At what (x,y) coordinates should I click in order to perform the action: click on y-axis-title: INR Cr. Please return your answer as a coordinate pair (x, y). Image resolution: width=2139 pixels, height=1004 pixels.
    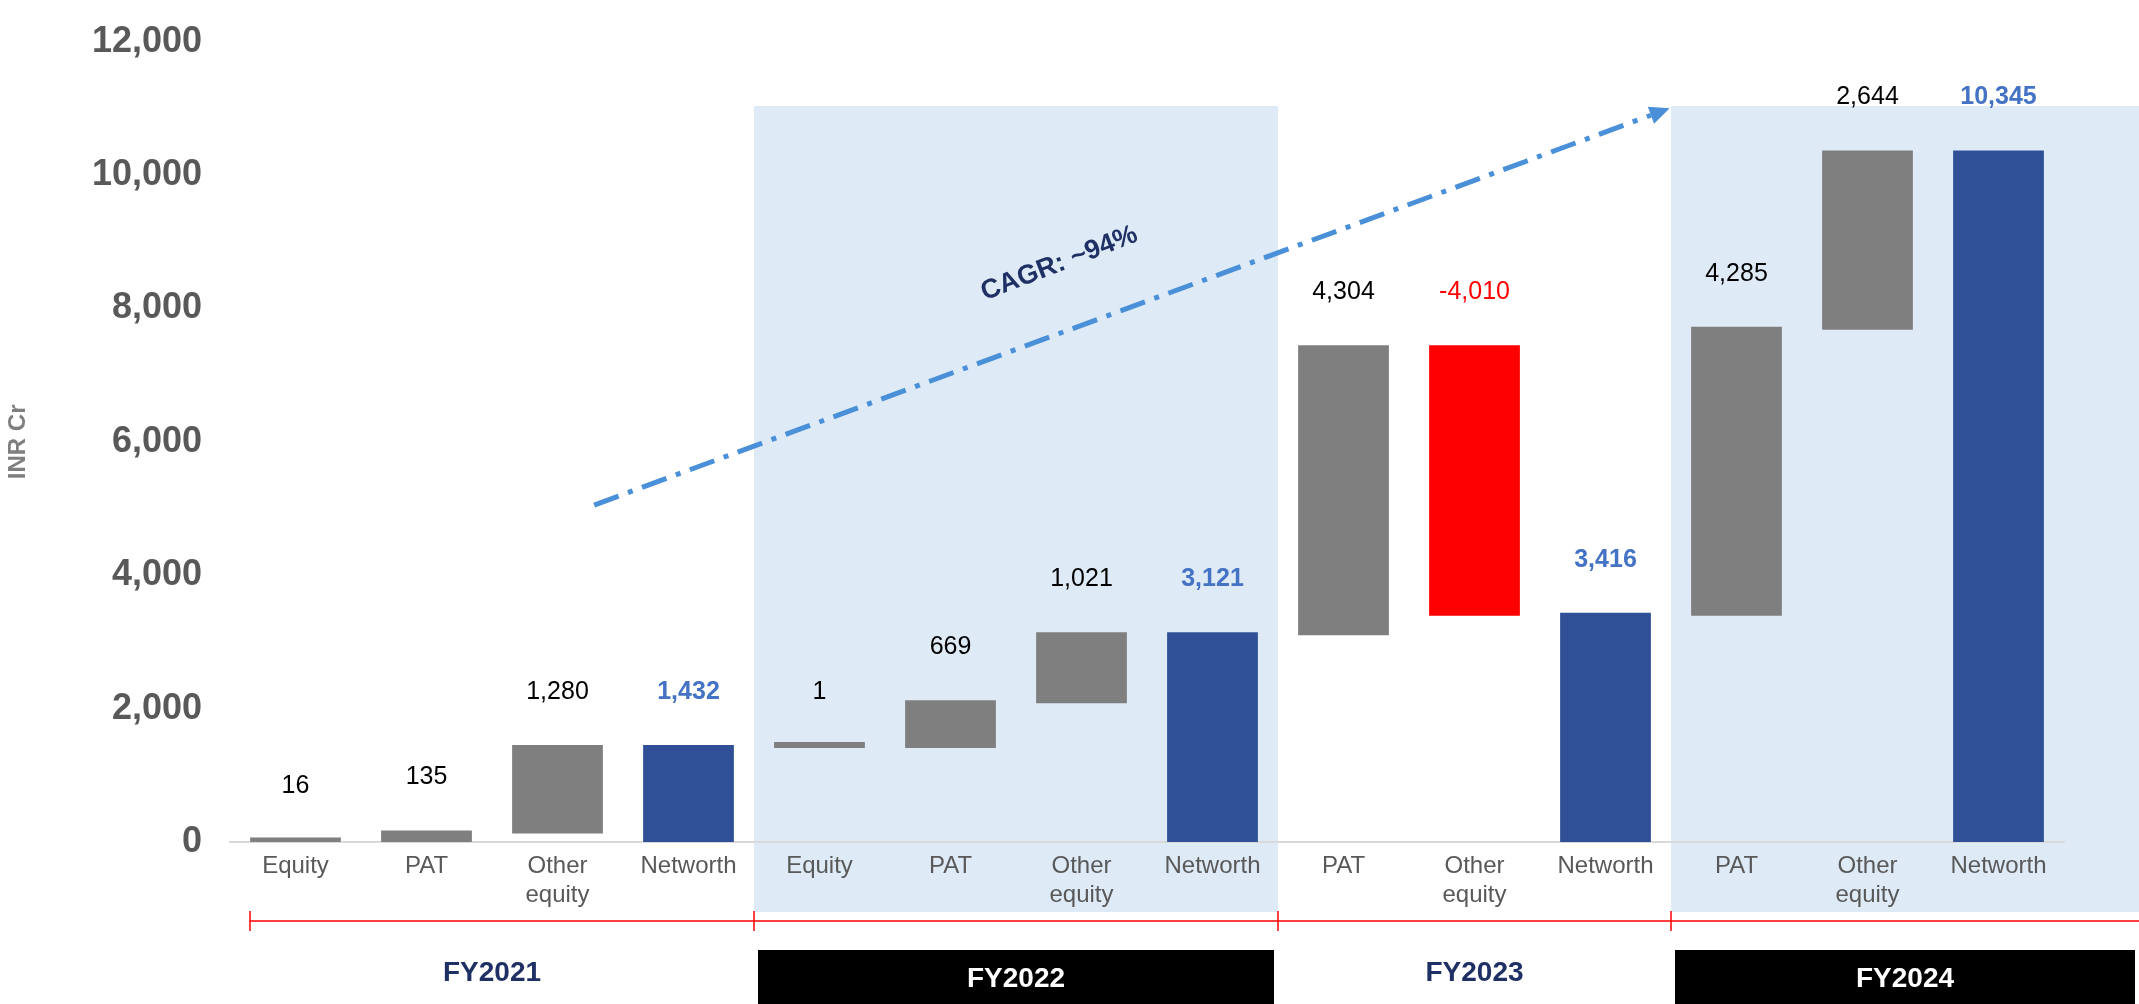
    Looking at the image, I should click on (17, 442).